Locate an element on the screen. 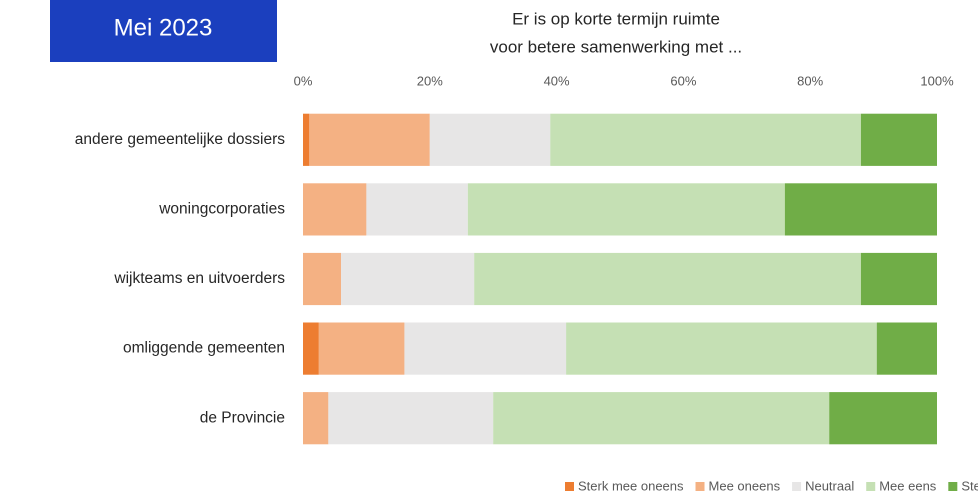  legend-label: Sterk mee eens is located at coordinates (969, 485).